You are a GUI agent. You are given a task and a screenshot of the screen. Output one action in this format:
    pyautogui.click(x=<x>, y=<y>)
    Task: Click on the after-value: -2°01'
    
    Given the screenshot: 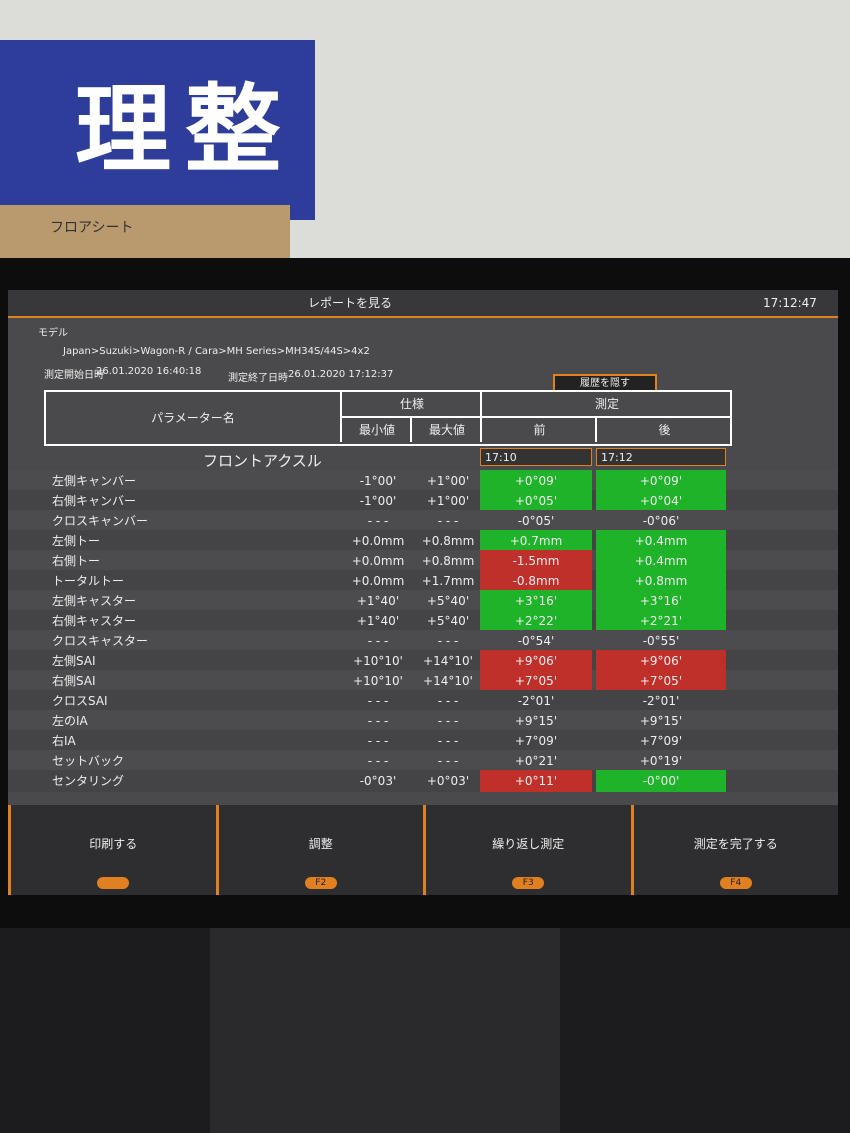 What is the action you would take?
    pyautogui.click(x=661, y=701)
    